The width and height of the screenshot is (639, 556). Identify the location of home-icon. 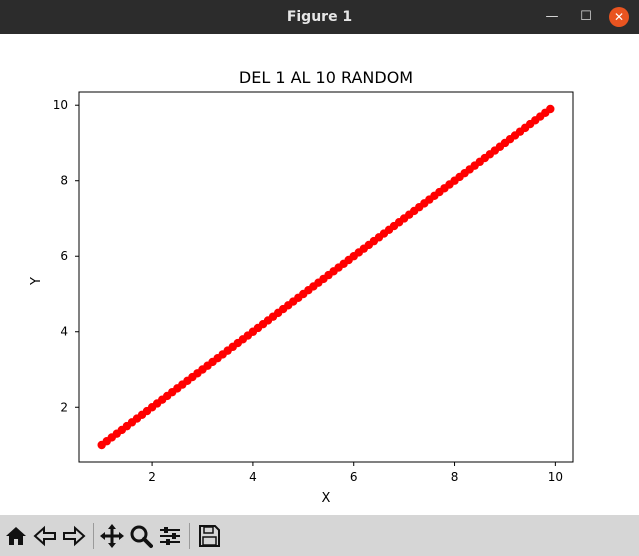
(16, 536).